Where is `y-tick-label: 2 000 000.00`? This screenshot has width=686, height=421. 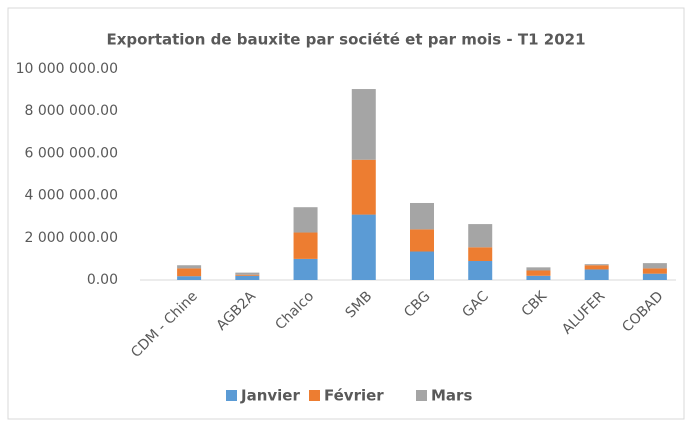 y-tick-label: 2 000 000.00 is located at coordinates (71, 238).